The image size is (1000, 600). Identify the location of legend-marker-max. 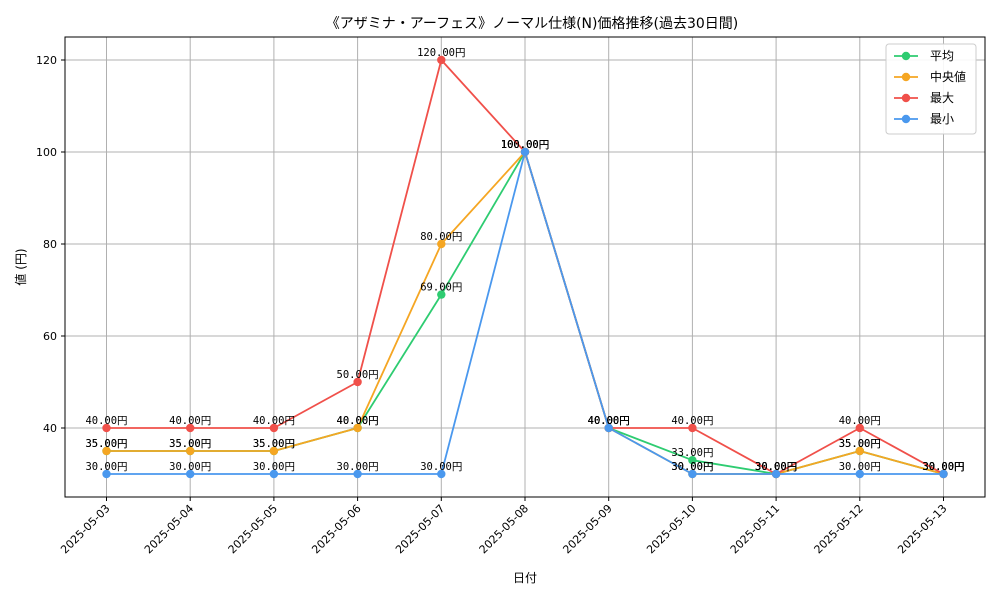
(906, 98).